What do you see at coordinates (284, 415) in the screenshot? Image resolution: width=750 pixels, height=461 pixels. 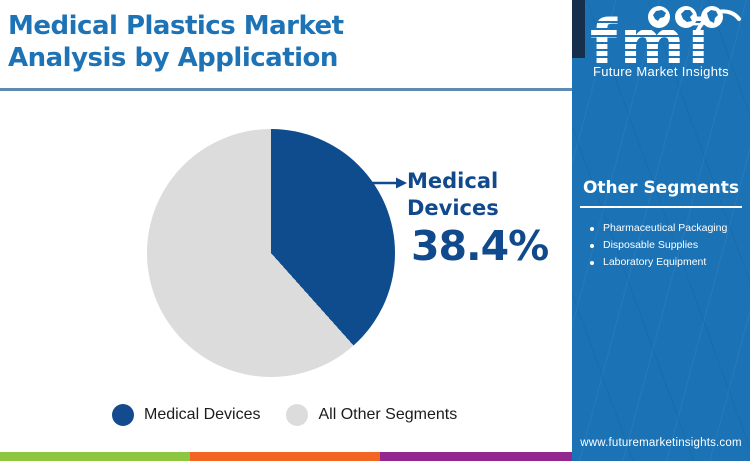 I see `legend: Medical Devices All Other Segments` at bounding box center [284, 415].